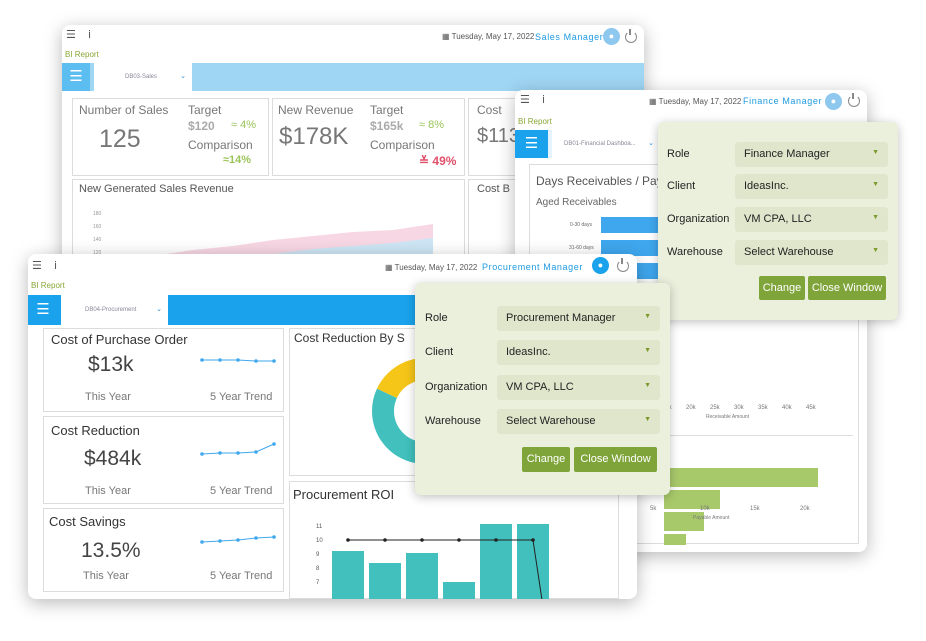  I want to click on svg-text: 15k, so click(755, 509).